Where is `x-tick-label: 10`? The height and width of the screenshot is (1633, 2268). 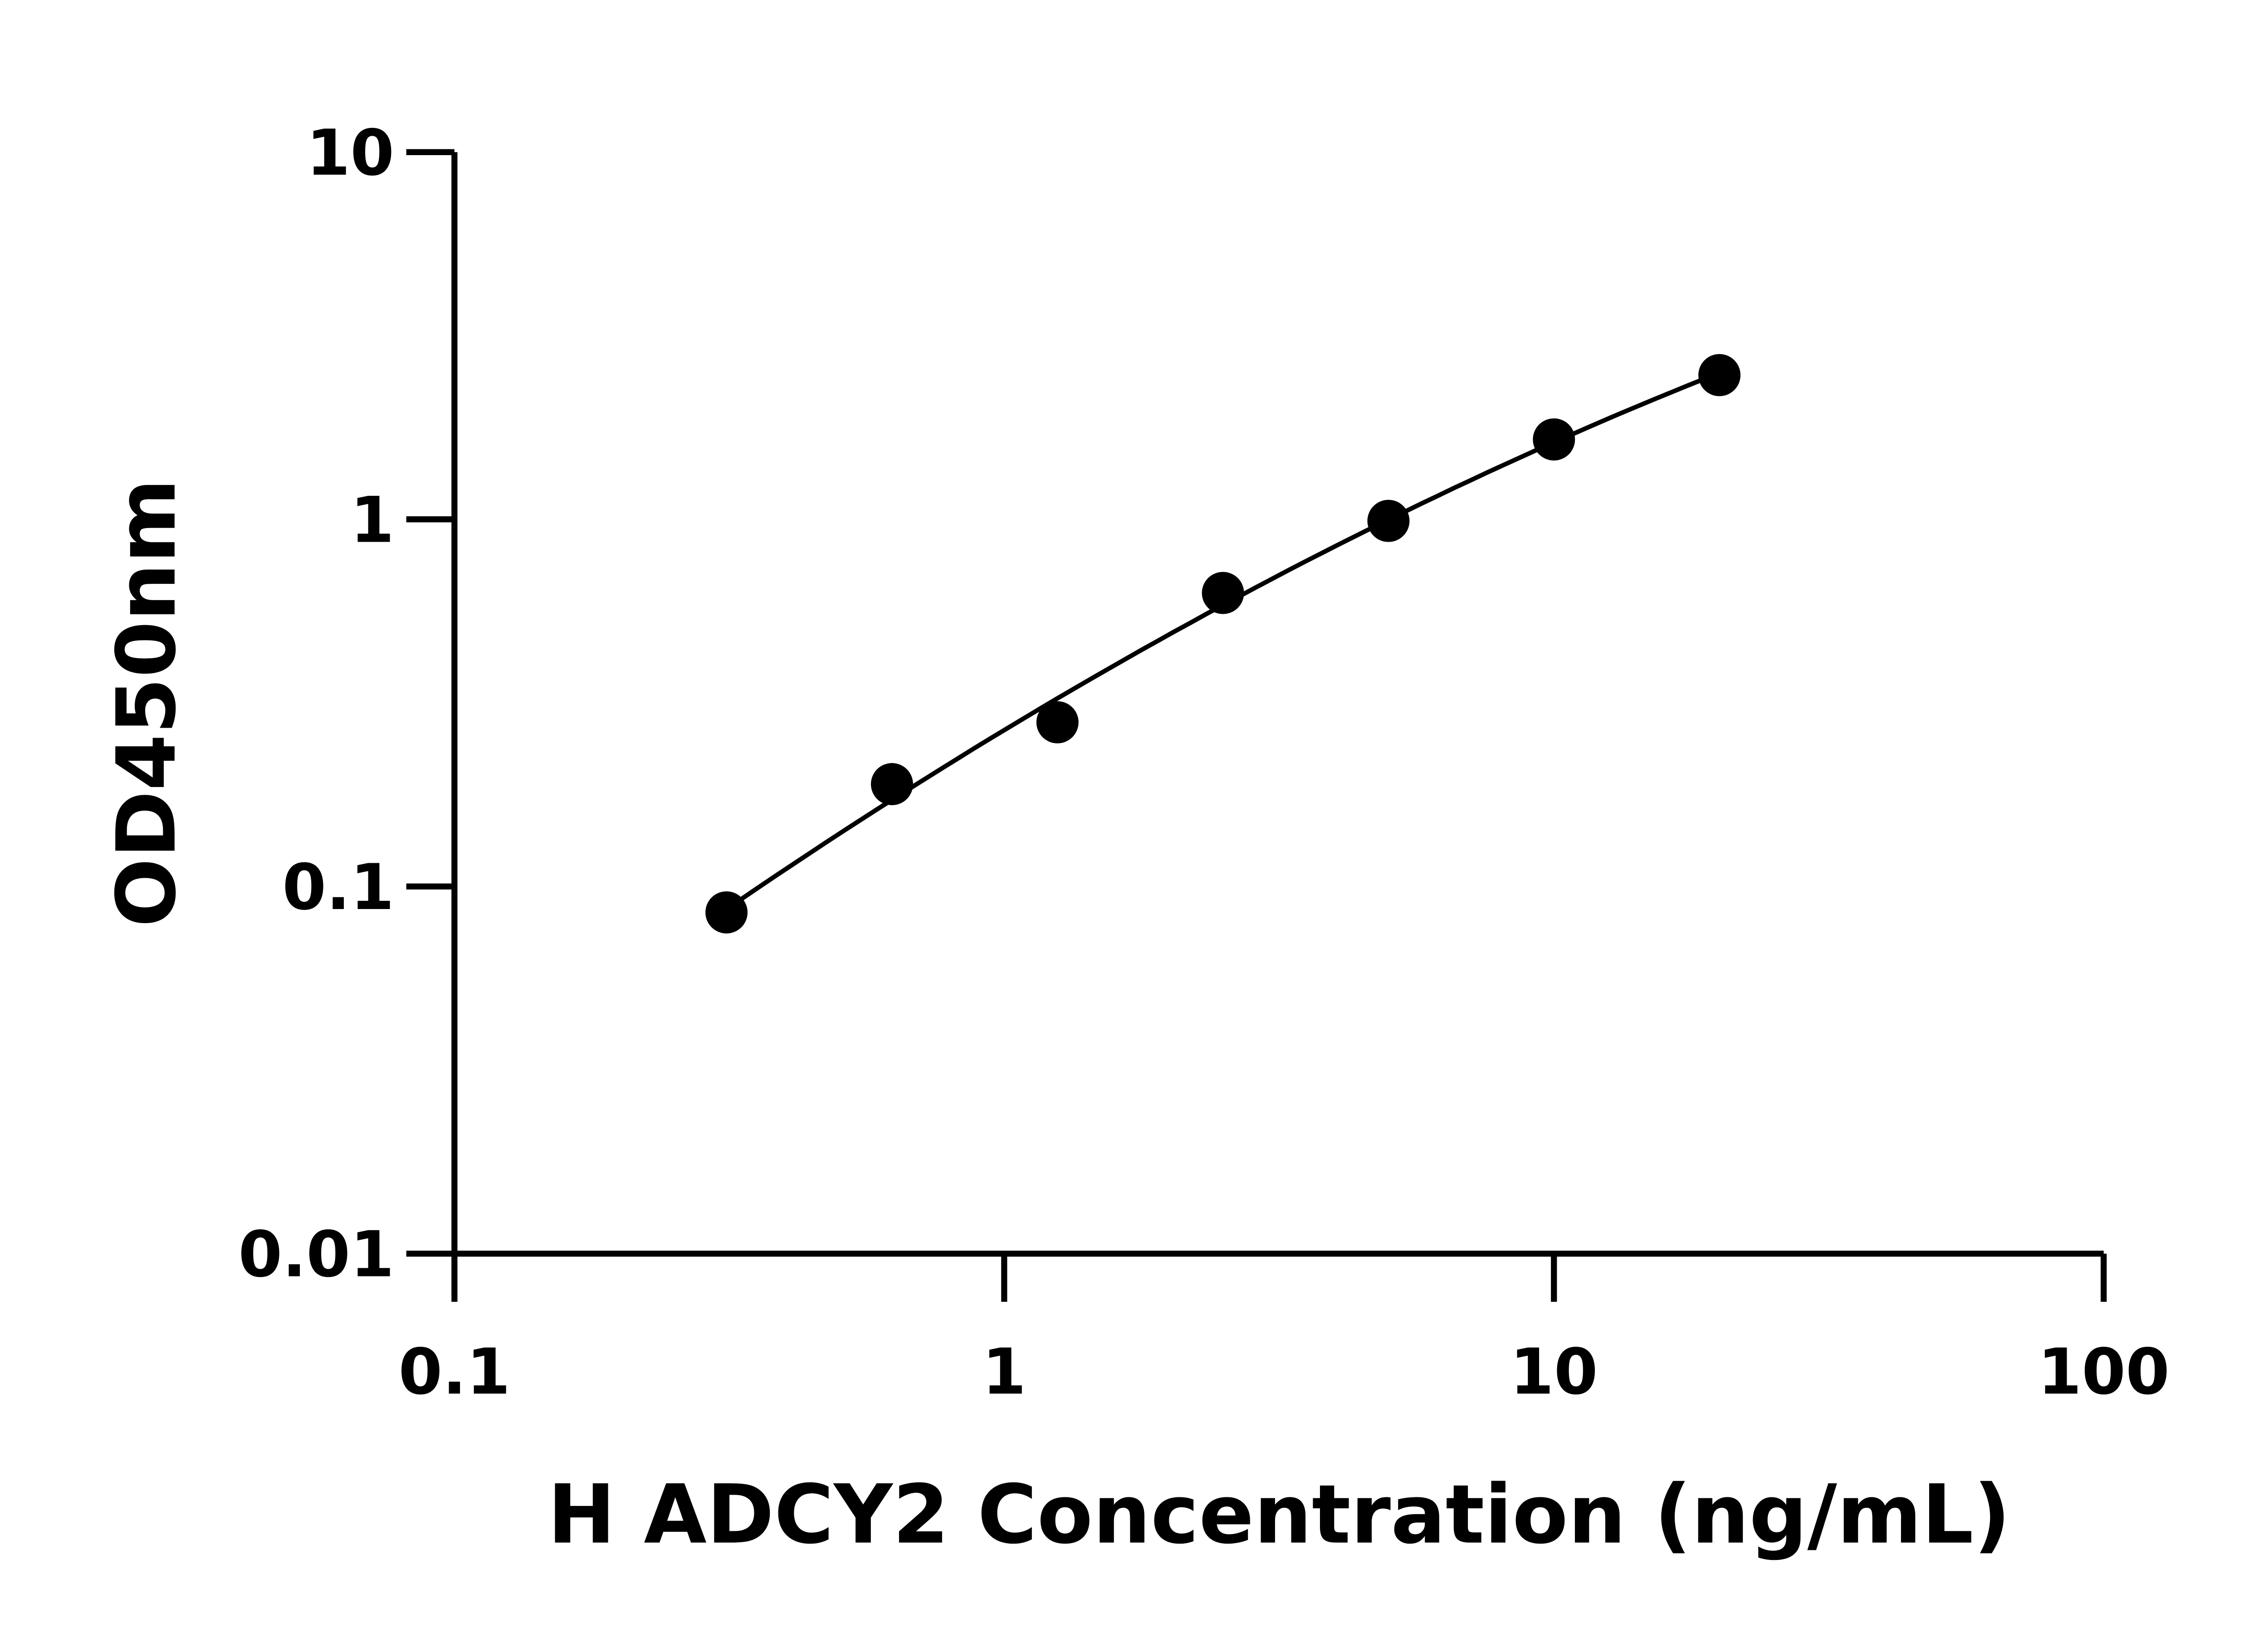
x-tick-label: 10 is located at coordinates (1554, 1371).